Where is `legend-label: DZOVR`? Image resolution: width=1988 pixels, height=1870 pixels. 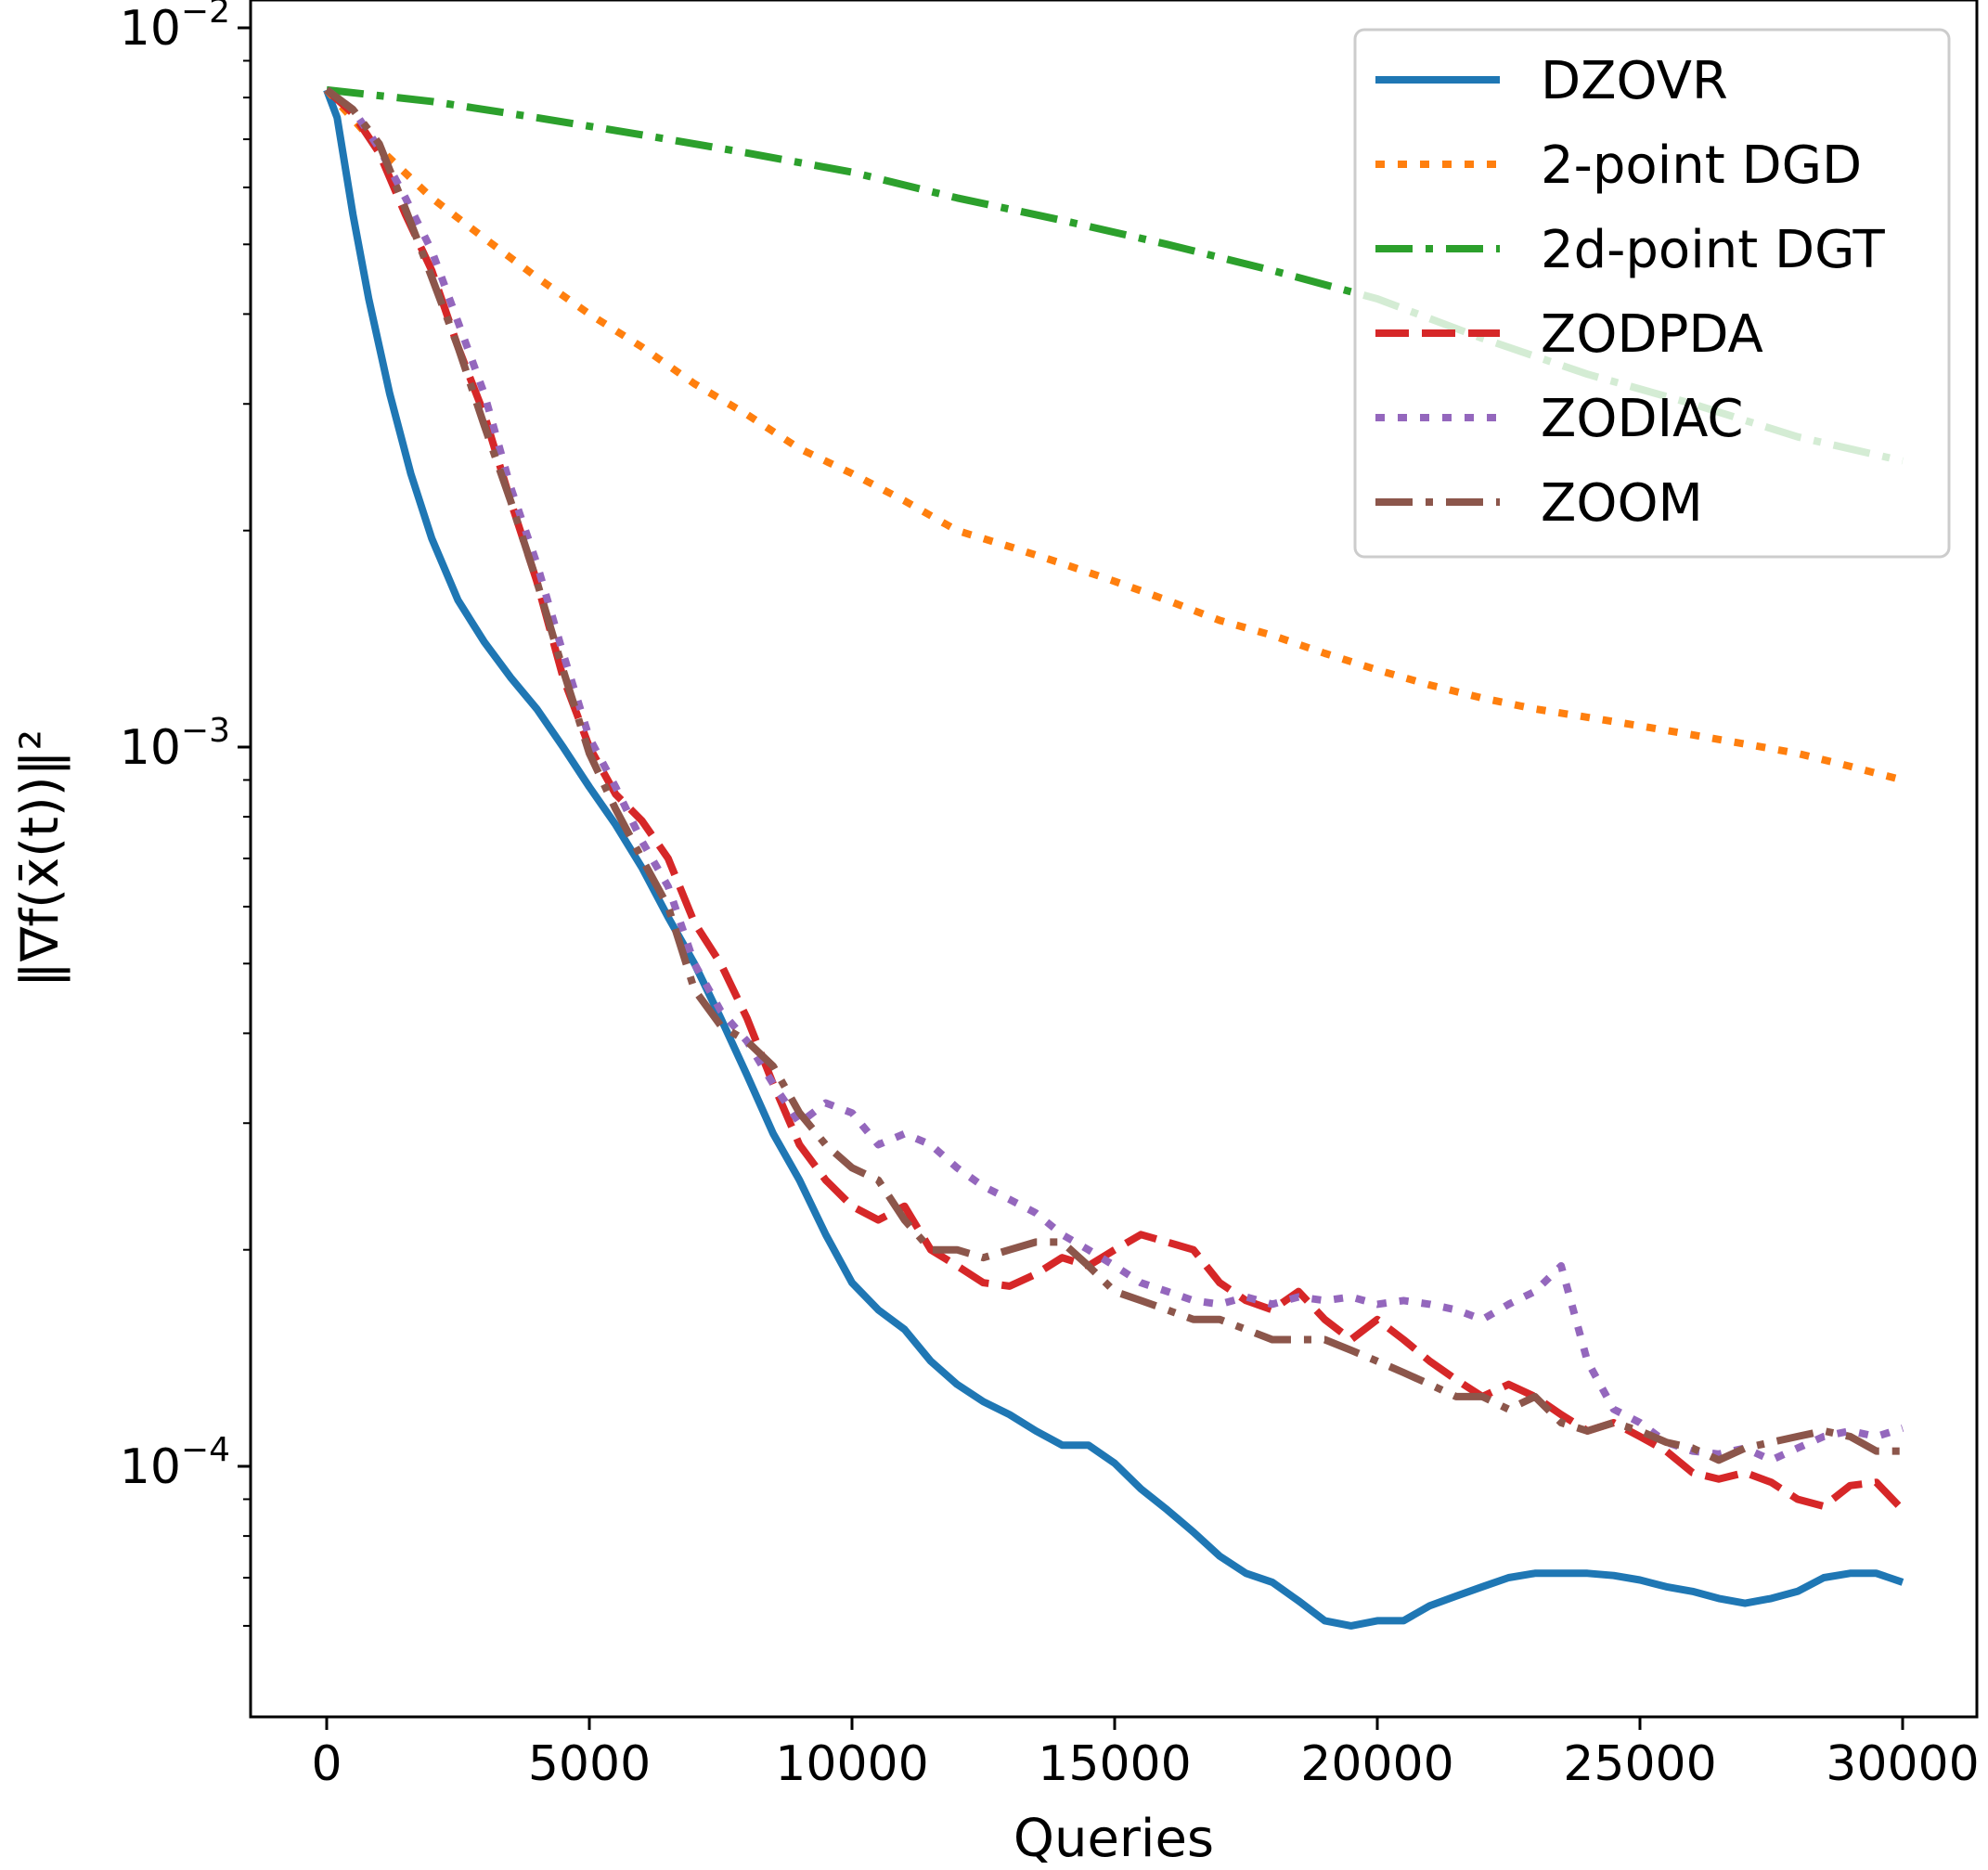 legend-label: DZOVR is located at coordinates (1634, 81).